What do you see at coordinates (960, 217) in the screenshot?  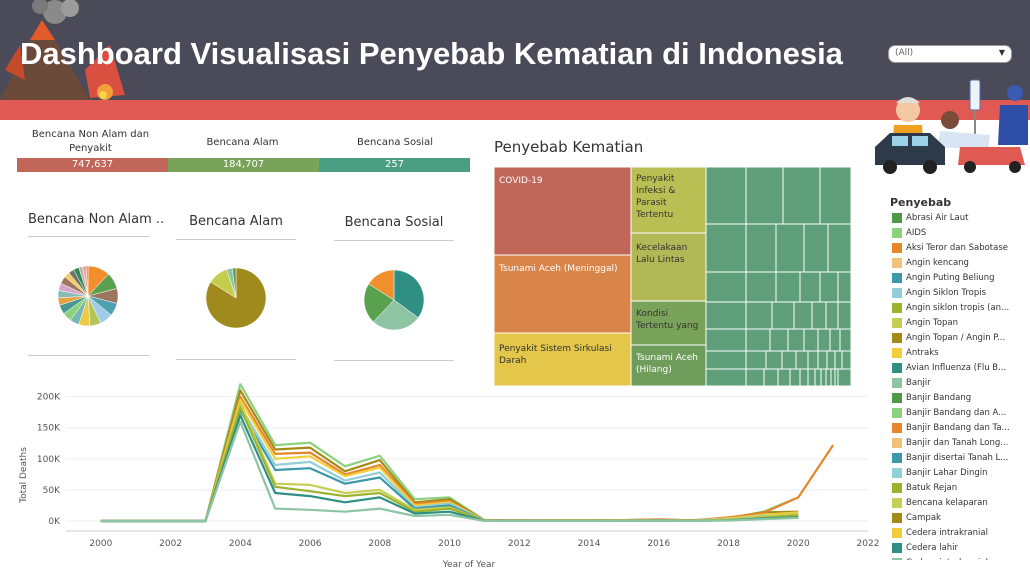 I see `legend-item: Abrasi Air Laut` at bounding box center [960, 217].